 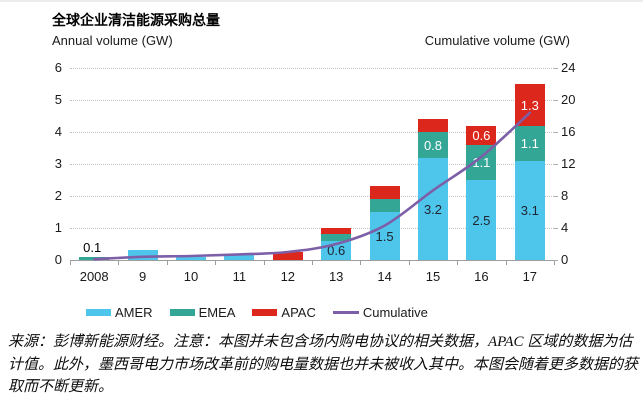 What do you see at coordinates (530, 276) in the screenshot?
I see `x-axis-label: 17` at bounding box center [530, 276].